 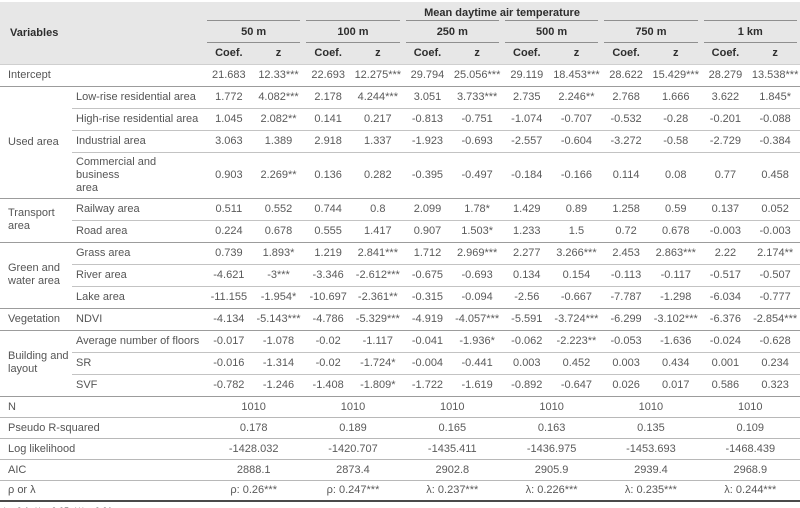 What do you see at coordinates (452, 31) in the screenshot?
I see `distance-header: 250 m` at bounding box center [452, 31].